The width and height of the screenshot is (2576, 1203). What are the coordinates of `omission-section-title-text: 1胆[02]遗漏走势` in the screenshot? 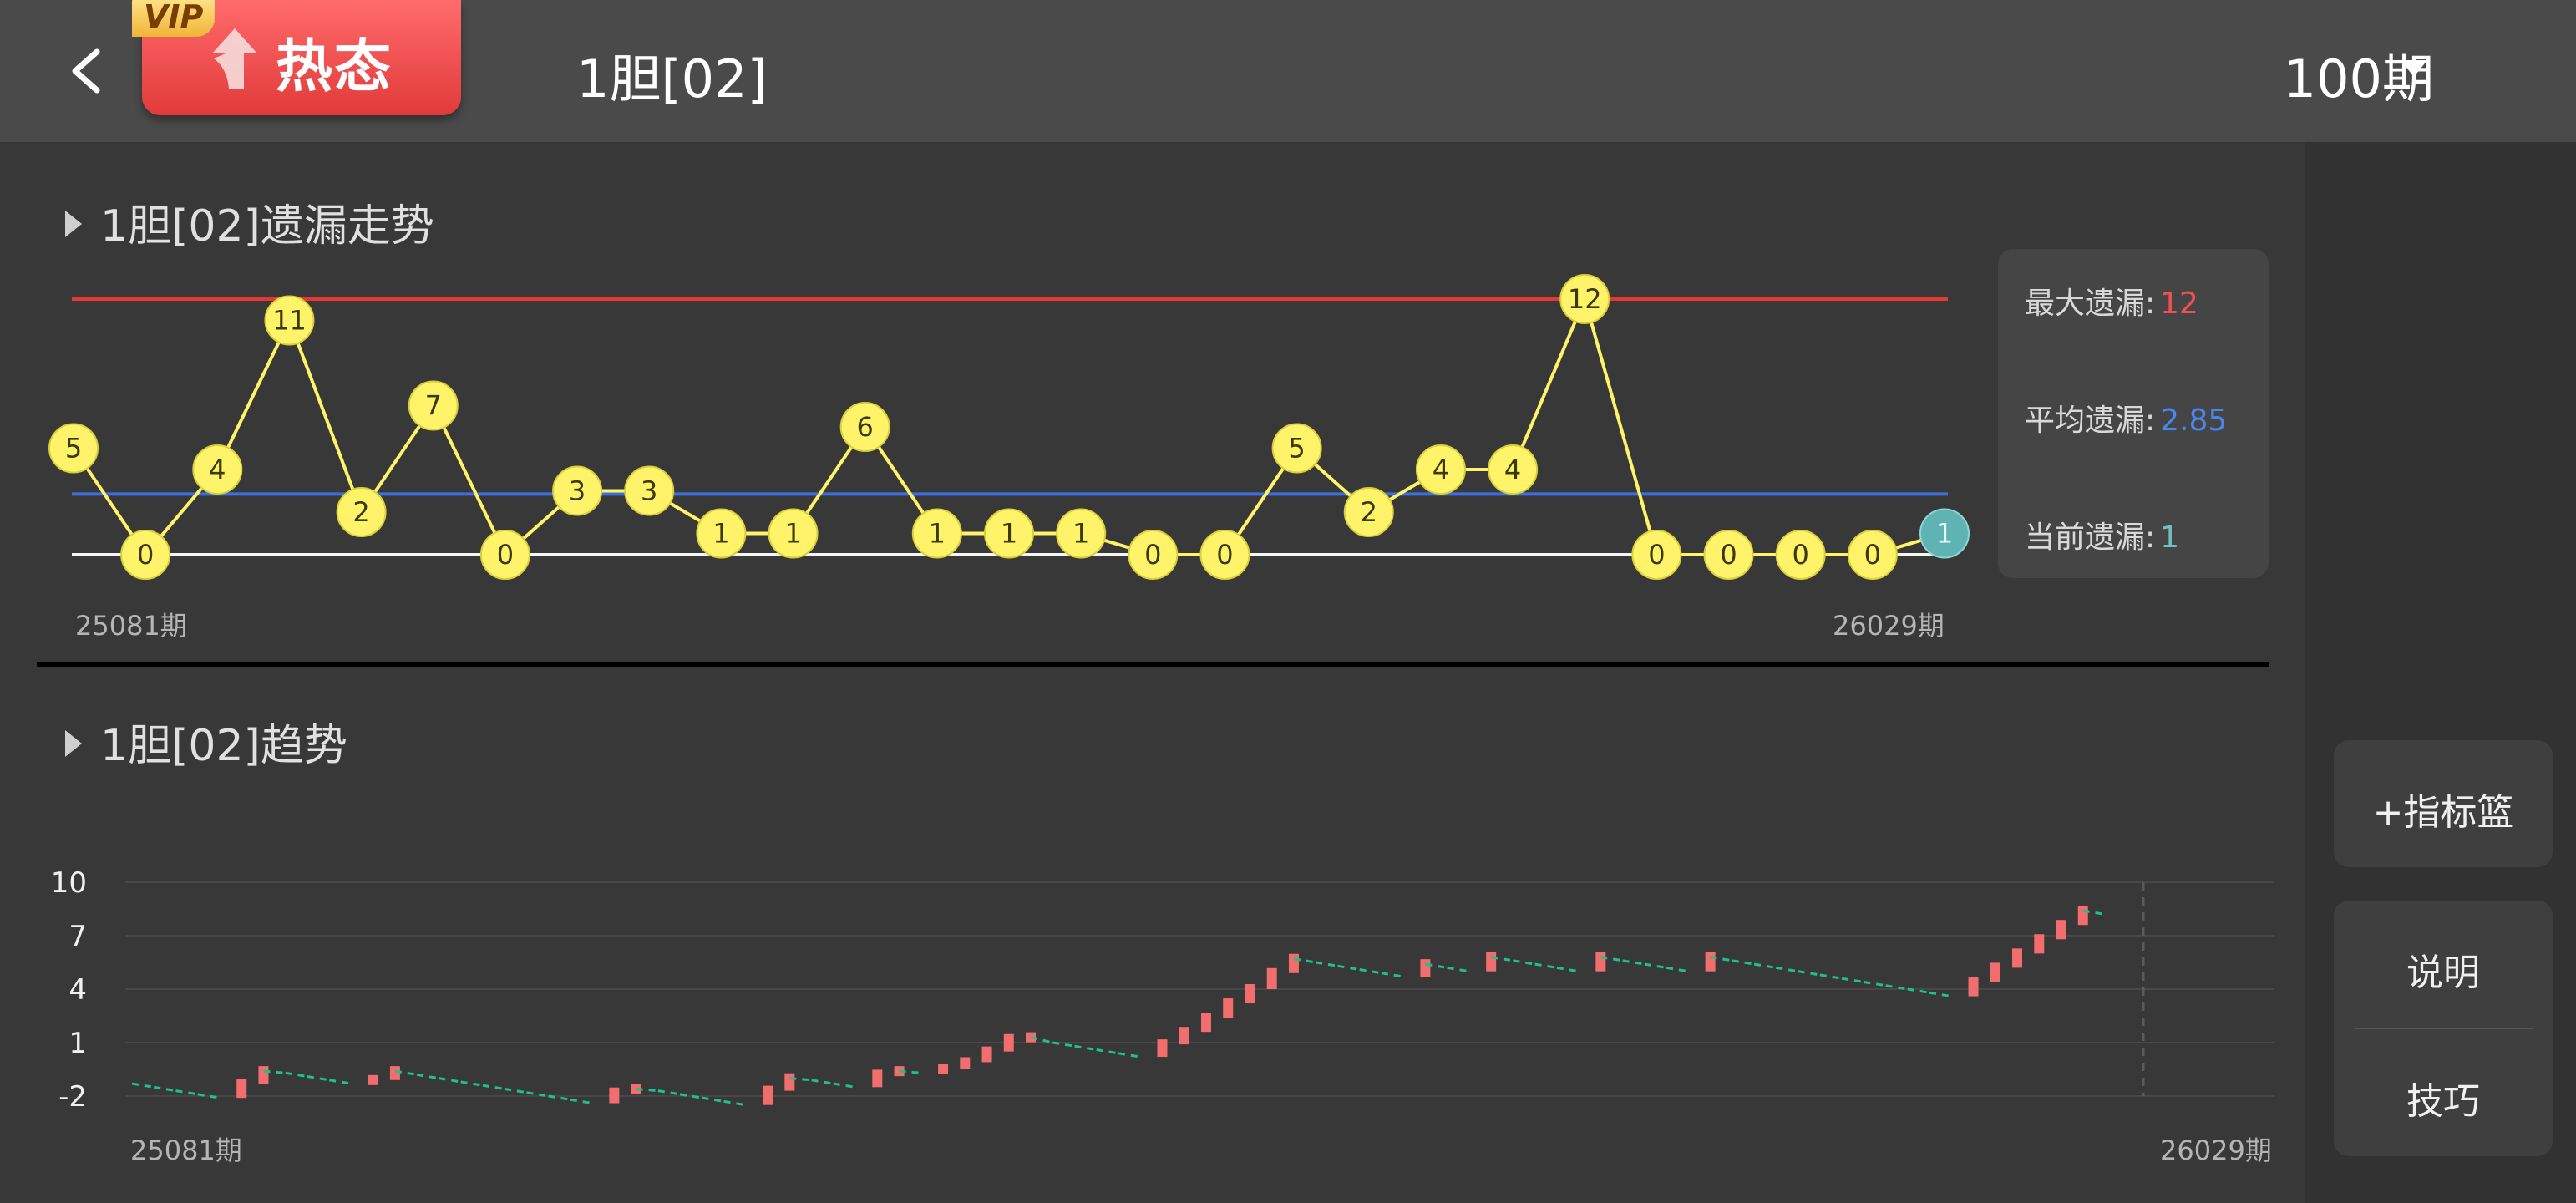 It's located at (267, 226).